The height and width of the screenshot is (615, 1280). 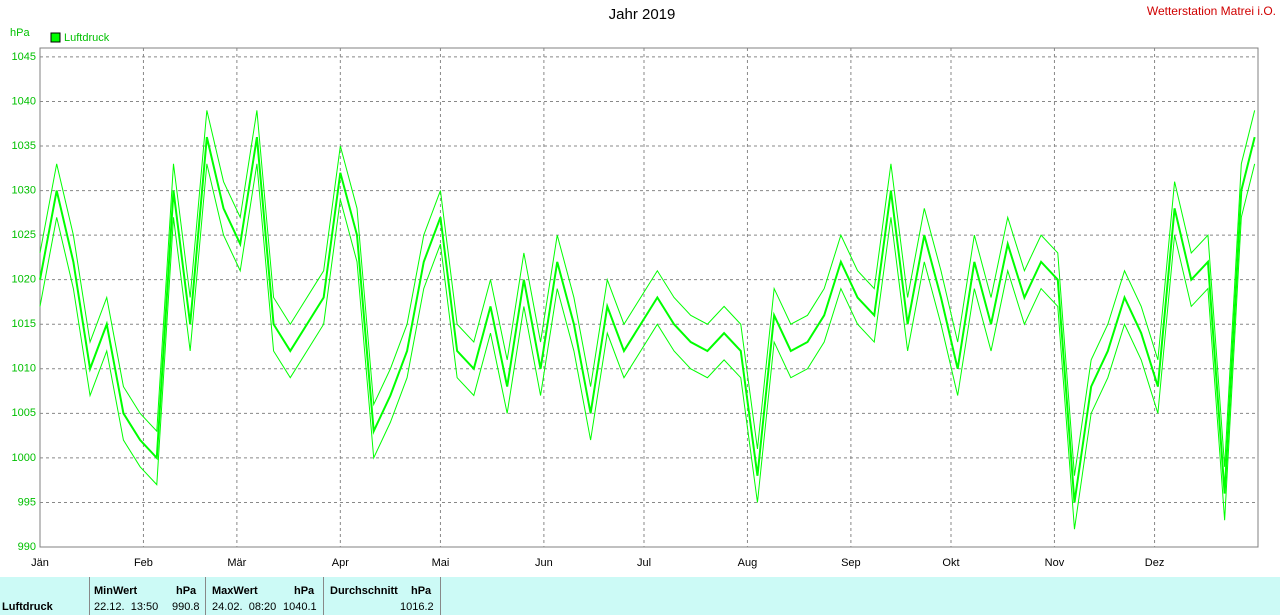 I want to click on chart-title: Jahr 2019, so click(x=642, y=14).